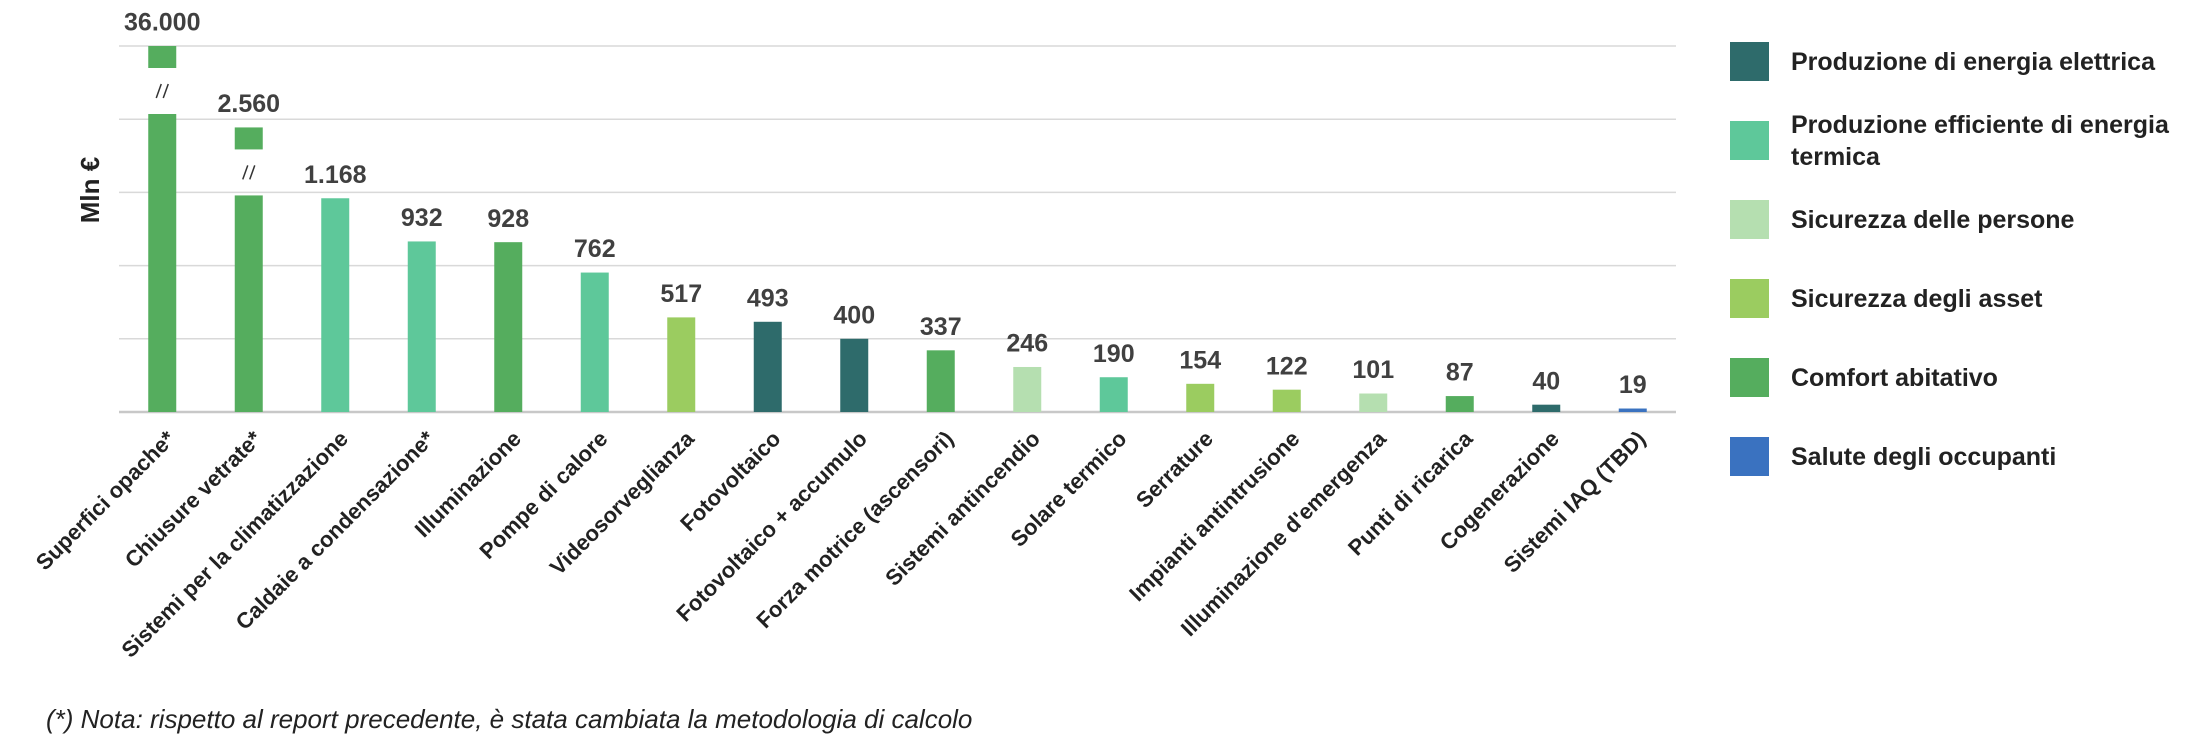 This screenshot has width=2195, height=754. What do you see at coordinates (422, 218) in the screenshot?
I see `value-label: 932` at bounding box center [422, 218].